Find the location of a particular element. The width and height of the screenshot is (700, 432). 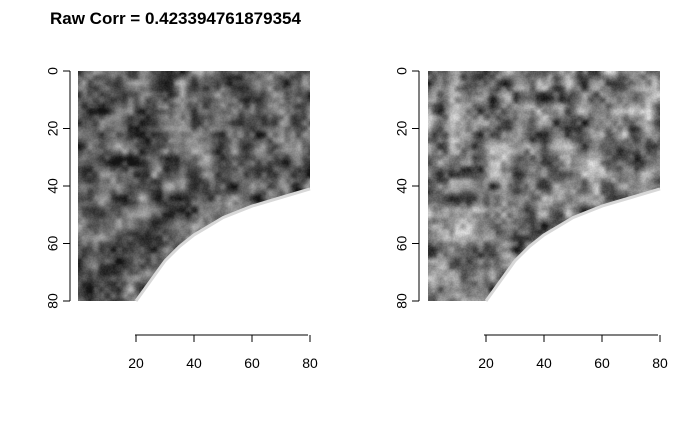

chart-title: Raw Corr = 0.423394761879354 is located at coordinates (175, 18).